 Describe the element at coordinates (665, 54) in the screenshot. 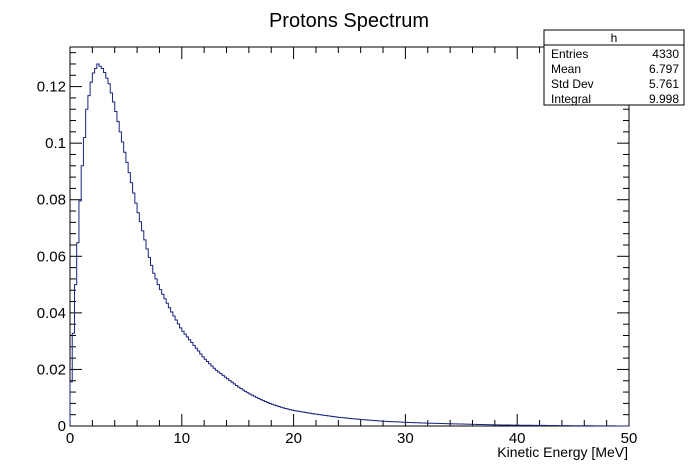

I see `stats-entries-value: 4330` at that location.